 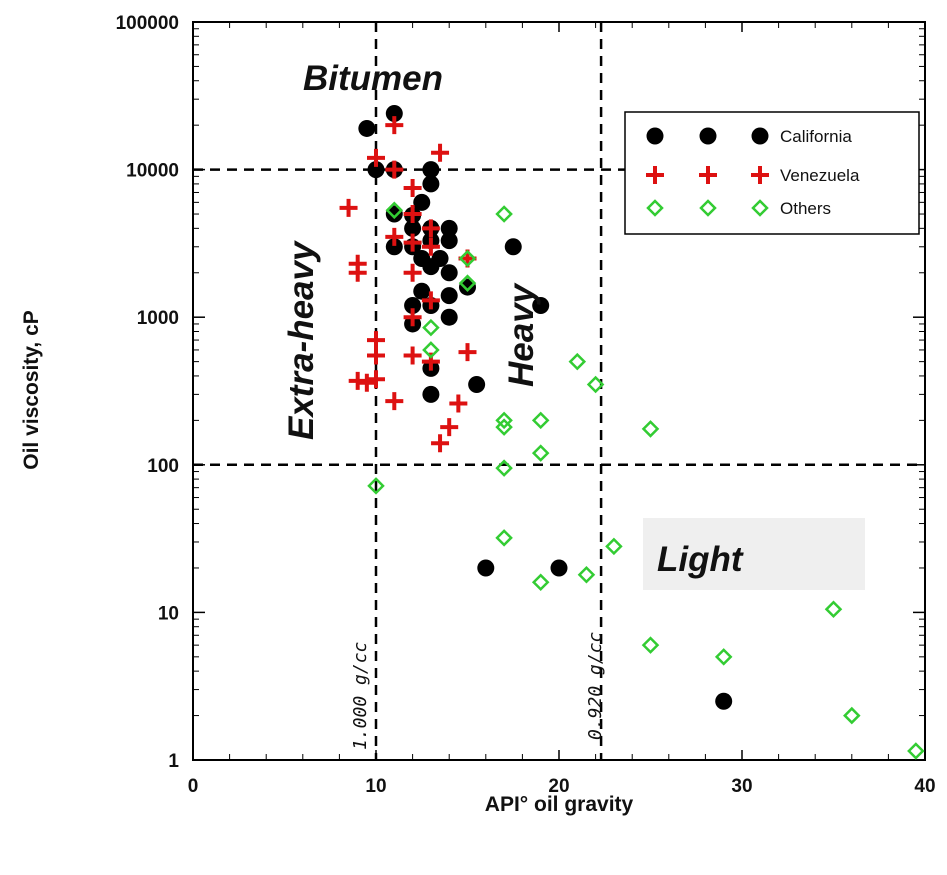 I want to click on density-label-0920: 0.920 g/cc, so click(x=595, y=686).